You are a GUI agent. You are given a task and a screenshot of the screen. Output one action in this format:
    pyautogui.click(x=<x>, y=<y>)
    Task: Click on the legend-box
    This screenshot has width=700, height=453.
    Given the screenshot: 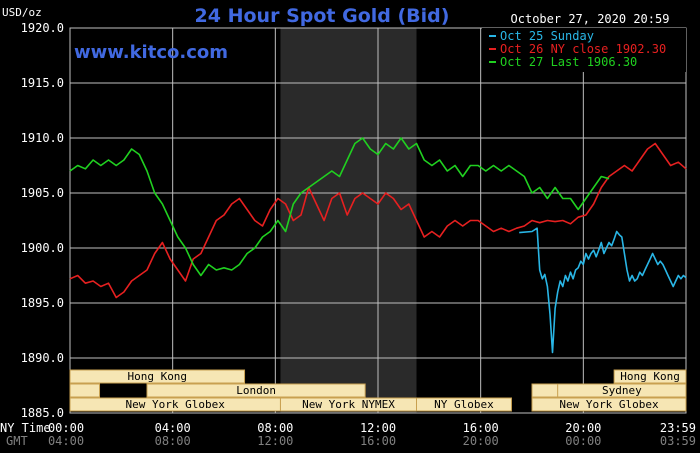 What is the action you would take?
    pyautogui.click(x=584, y=50)
    